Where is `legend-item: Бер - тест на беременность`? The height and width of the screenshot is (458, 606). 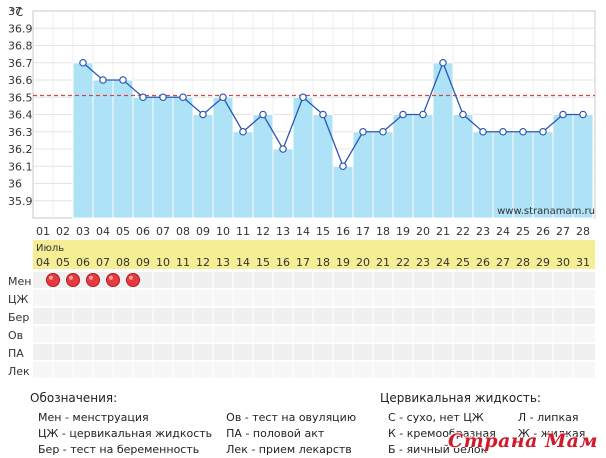
legend-item: Бер - тест на беременность is located at coordinates (119, 449).